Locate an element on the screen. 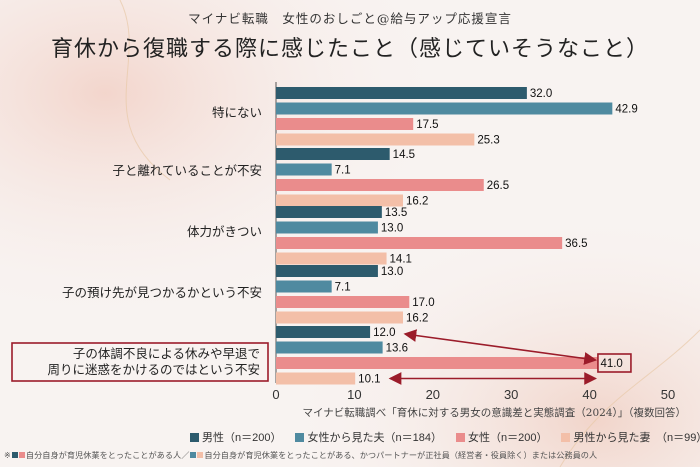 The height and width of the screenshot is (467, 700). x-tick-label: 10 is located at coordinates (354, 394).